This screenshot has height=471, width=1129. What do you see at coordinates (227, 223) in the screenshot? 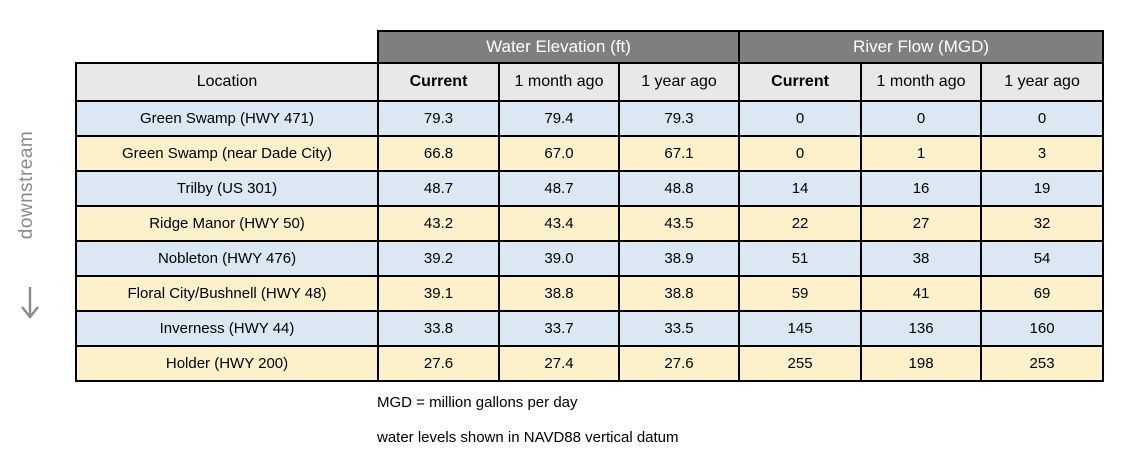
I see `location-cell: Ridge Manor (HWY 50)` at bounding box center [227, 223].